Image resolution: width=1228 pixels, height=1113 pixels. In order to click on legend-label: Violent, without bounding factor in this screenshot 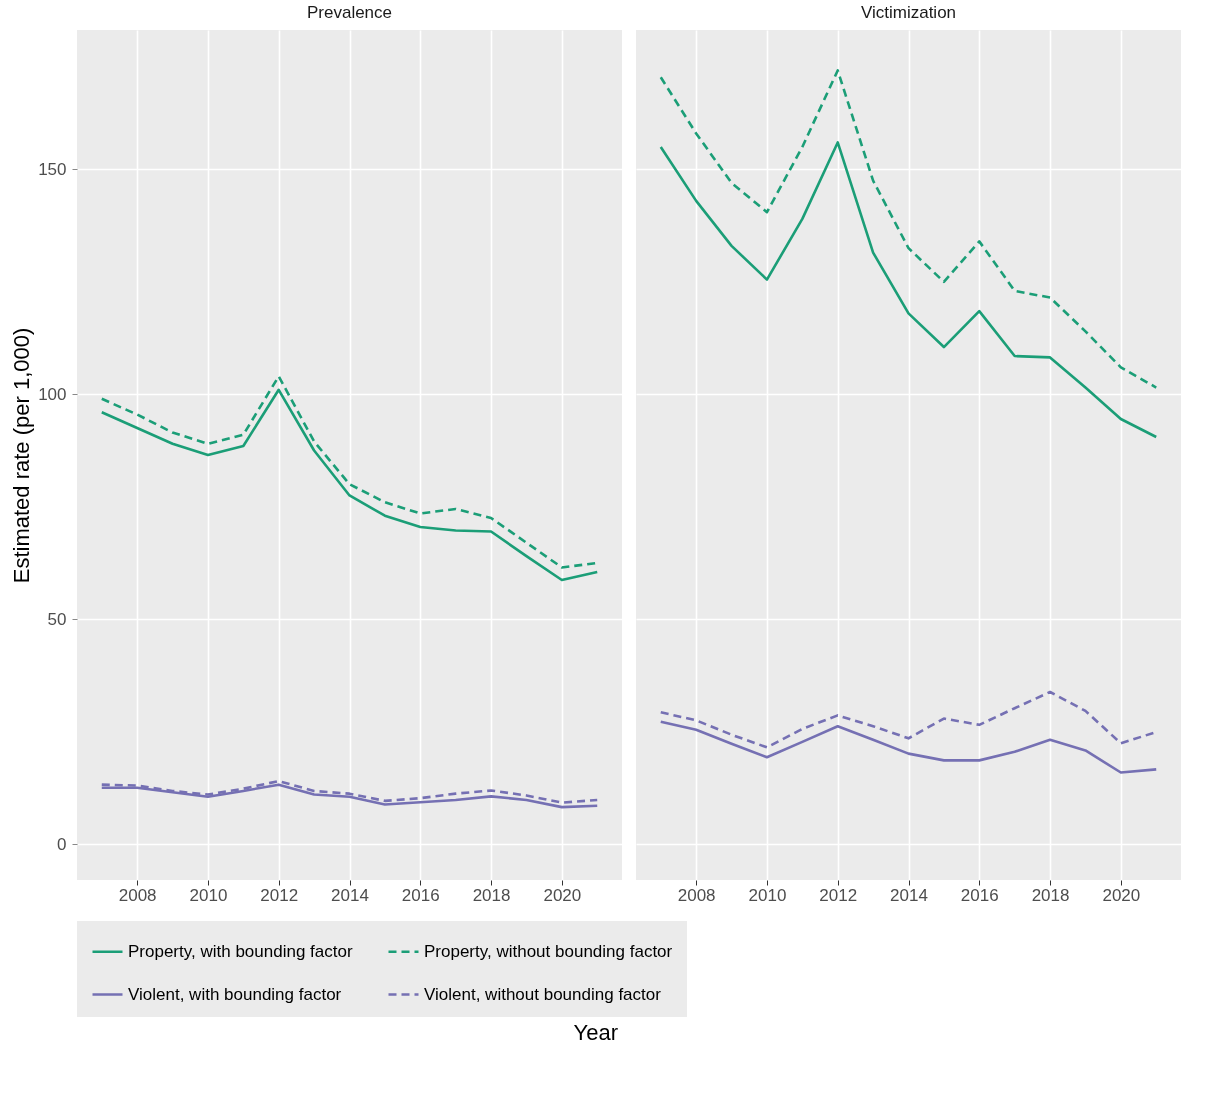, I will do `click(543, 994)`.